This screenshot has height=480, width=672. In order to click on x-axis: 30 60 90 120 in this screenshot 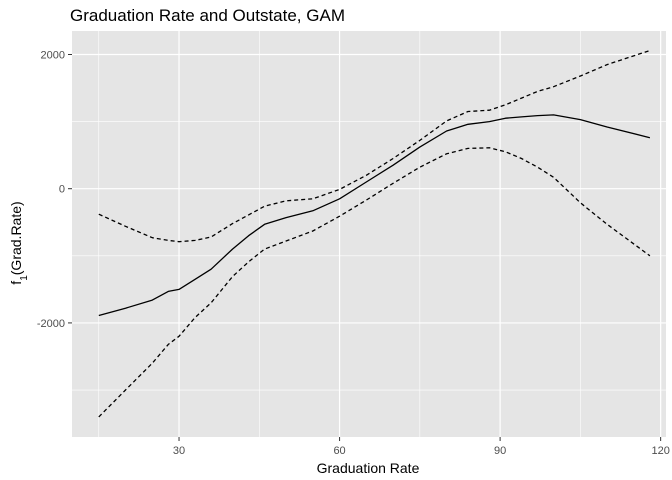, I will do `click(421, 447)`.